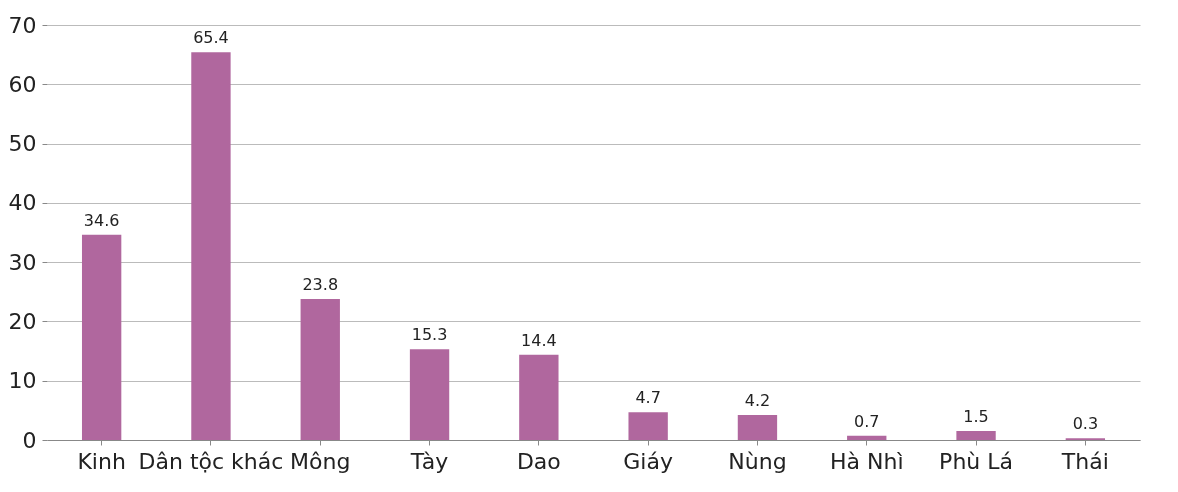 The height and width of the screenshot is (492, 1178). Describe the element at coordinates (429, 461) in the screenshot. I see `x-tick-label: Tày` at that location.